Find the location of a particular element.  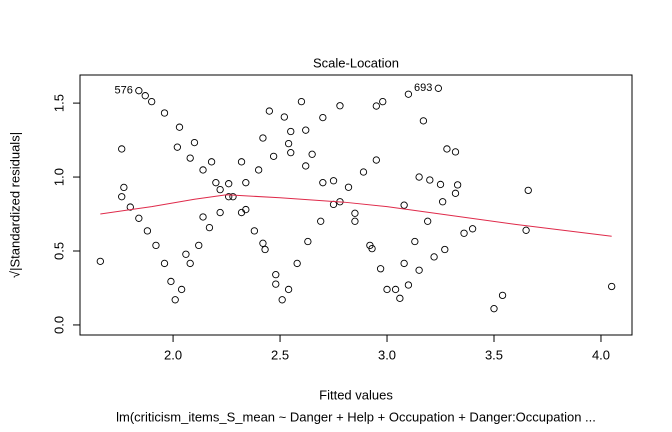

x-tick-label: 2.0 is located at coordinates (173, 354).